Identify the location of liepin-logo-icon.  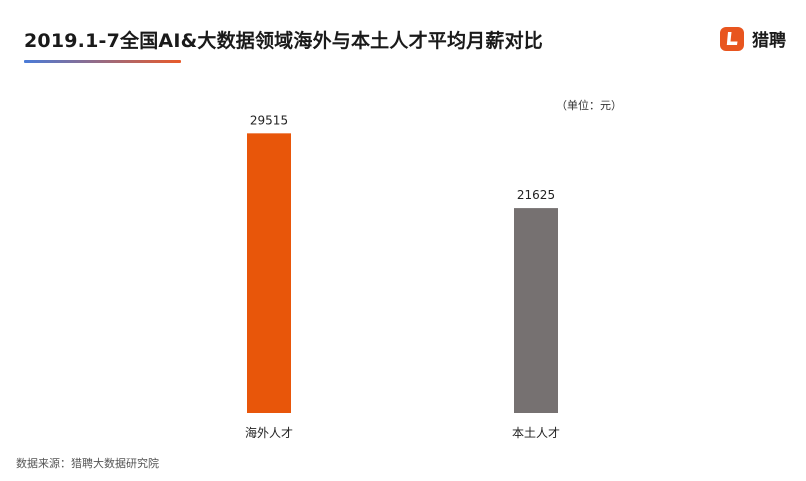
(732, 38).